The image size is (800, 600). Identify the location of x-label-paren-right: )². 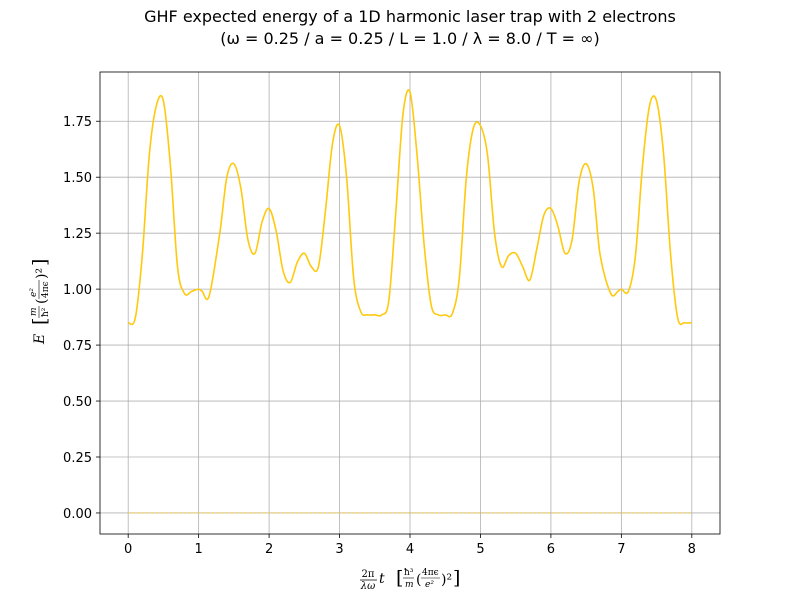
(446, 580).